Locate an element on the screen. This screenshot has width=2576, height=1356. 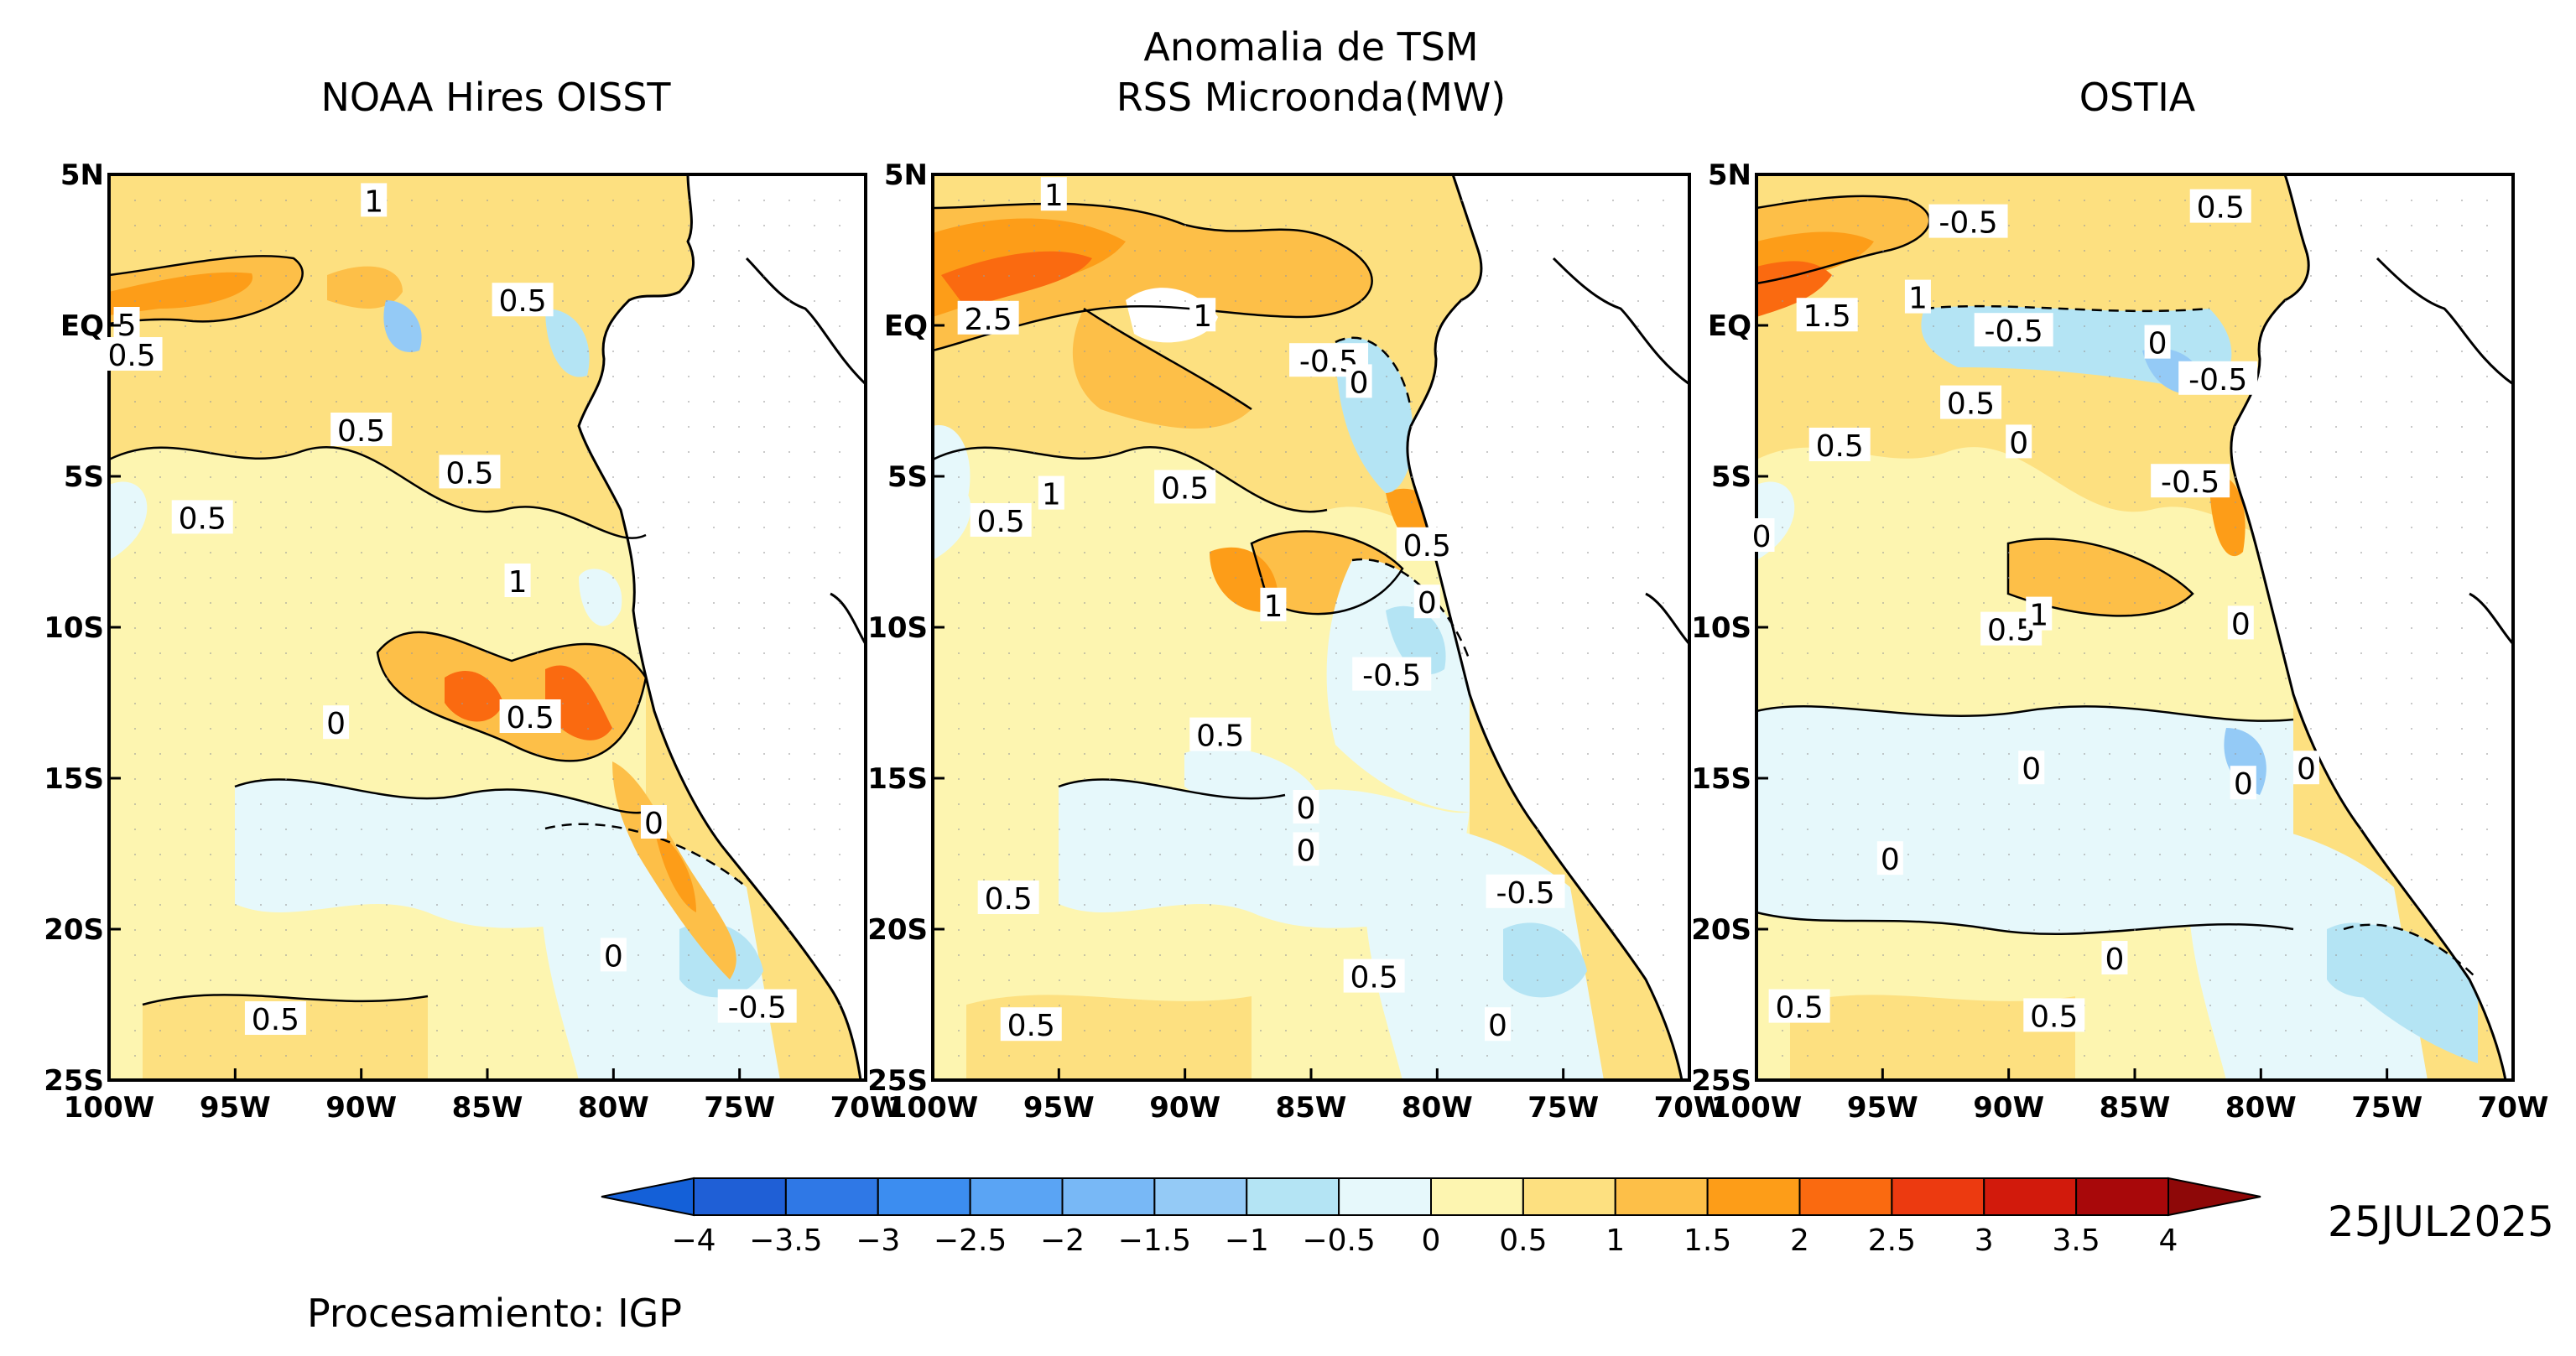
colorbar-label: 1 is located at coordinates (1615, 1241).